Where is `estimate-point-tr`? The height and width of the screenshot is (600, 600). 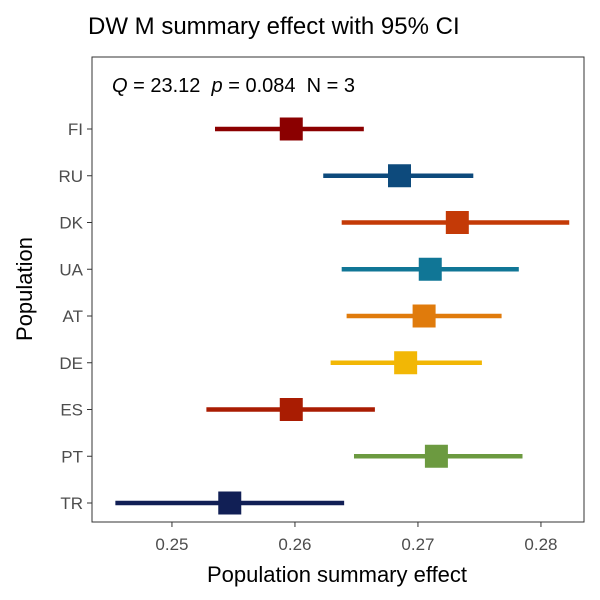
estimate-point-tr is located at coordinates (230, 503).